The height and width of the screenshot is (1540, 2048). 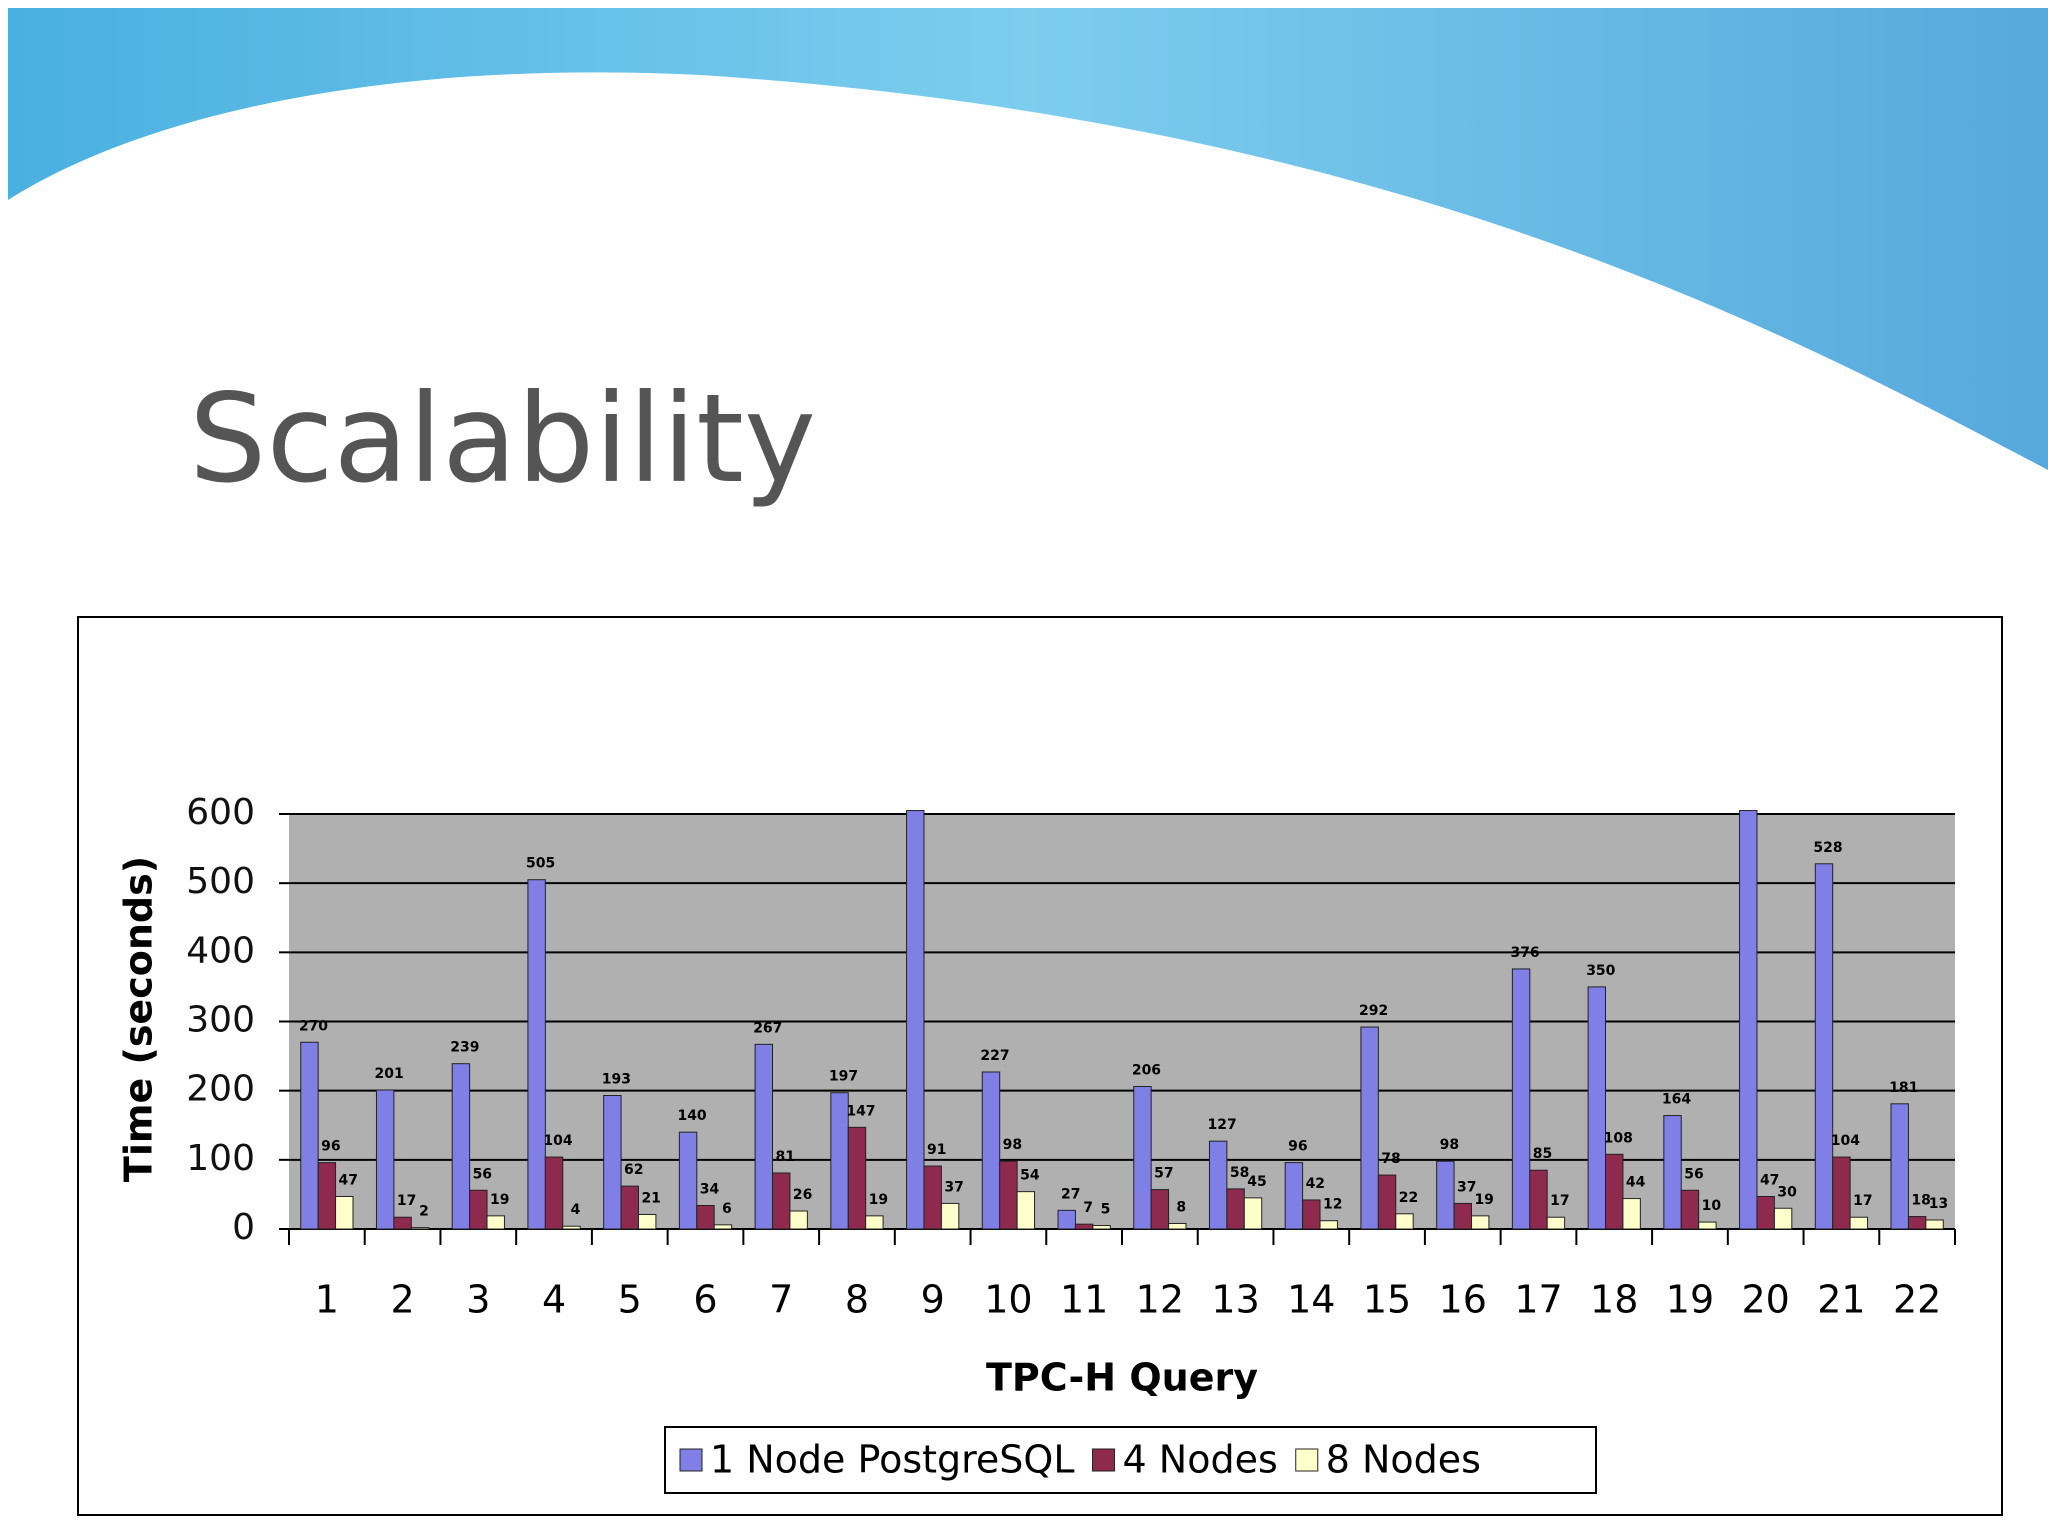 What do you see at coordinates (482, 1174) in the screenshot?
I see `data-label: 56` at bounding box center [482, 1174].